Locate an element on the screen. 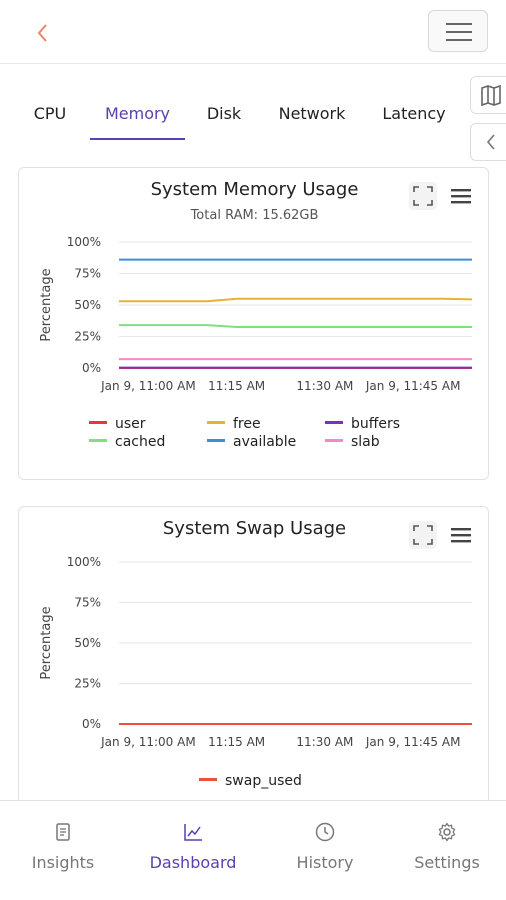 The height and width of the screenshot is (900, 506). map-icon is located at coordinates (491, 95).